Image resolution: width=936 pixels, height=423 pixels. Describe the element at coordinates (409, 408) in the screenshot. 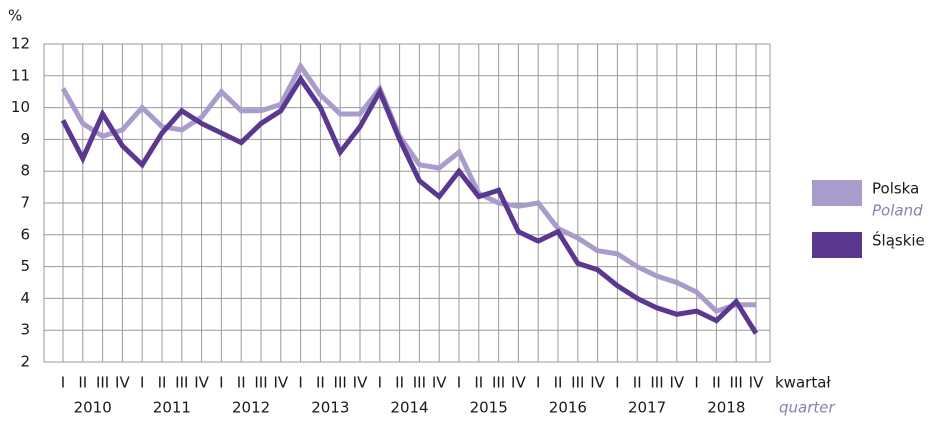

I see `year-label: 2014` at that location.